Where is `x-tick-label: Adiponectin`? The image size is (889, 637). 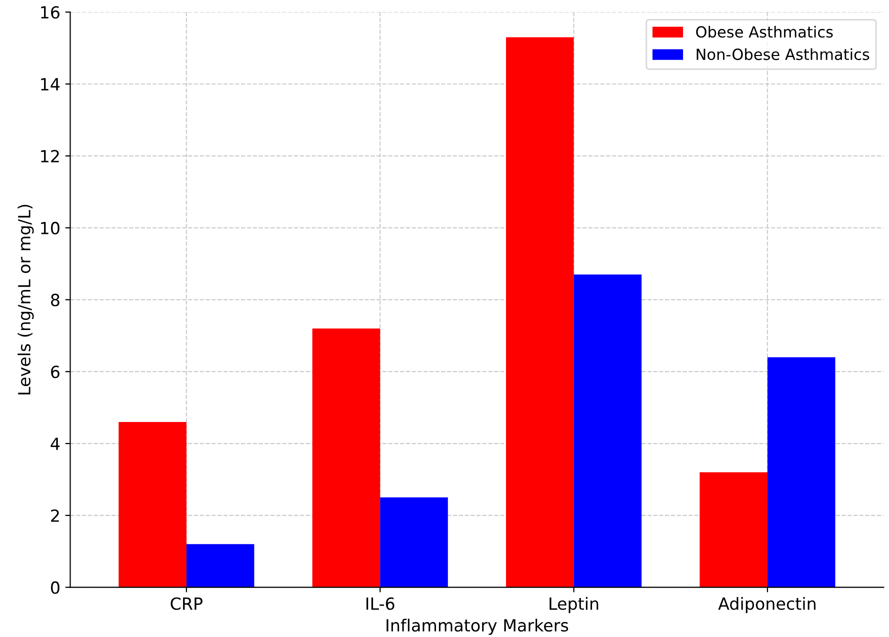 x-tick-label: Adiponectin is located at coordinates (767, 605).